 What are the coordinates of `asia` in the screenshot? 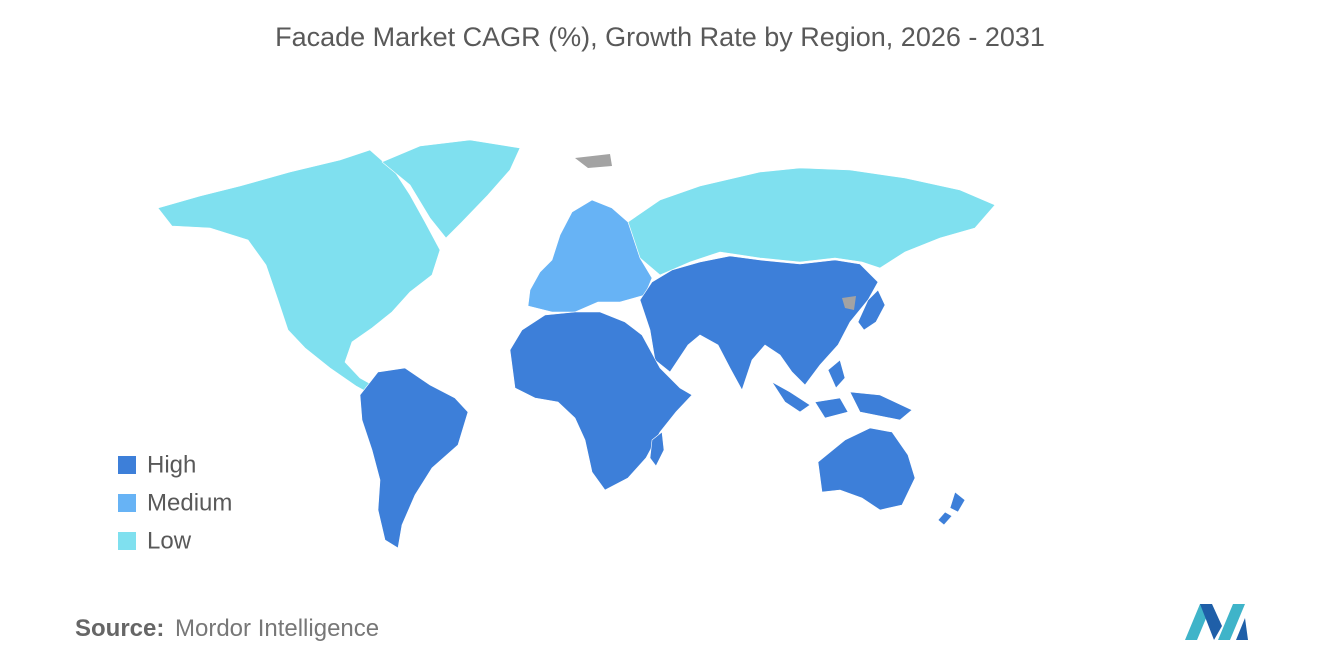 It's located at (759, 323).